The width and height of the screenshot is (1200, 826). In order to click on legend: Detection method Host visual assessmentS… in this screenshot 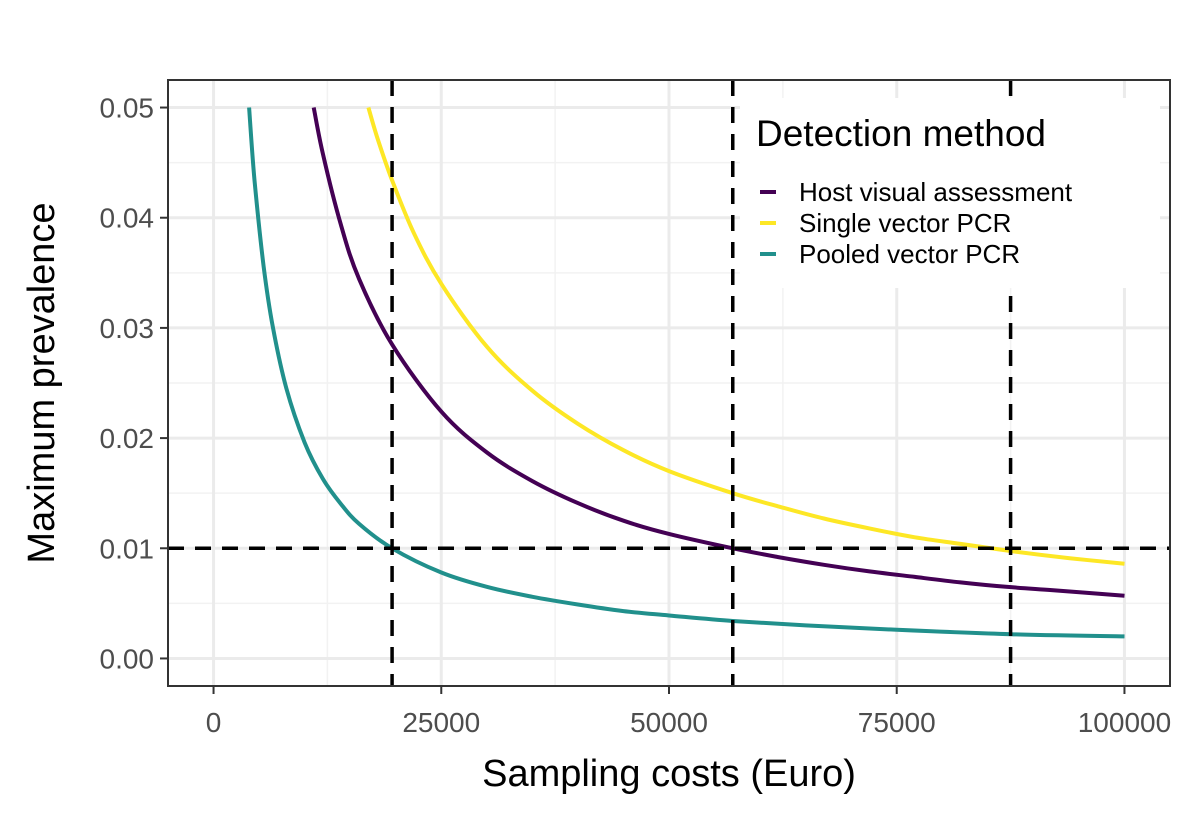, I will do `click(950, 193)`.